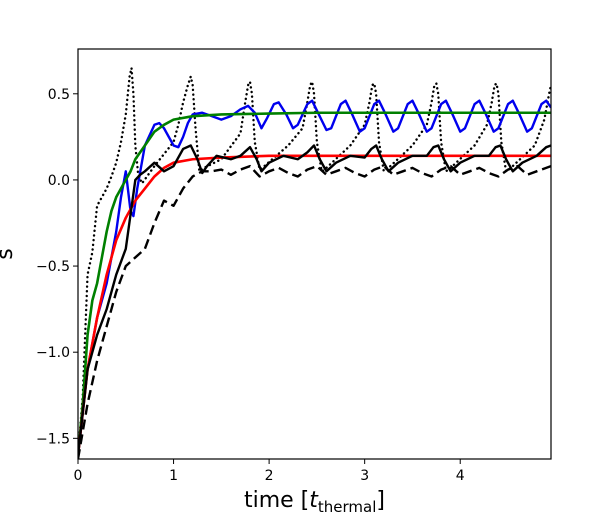  Describe the element at coordinates (53, 439) in the screenshot. I see `y-tick-label: −1.5` at that location.